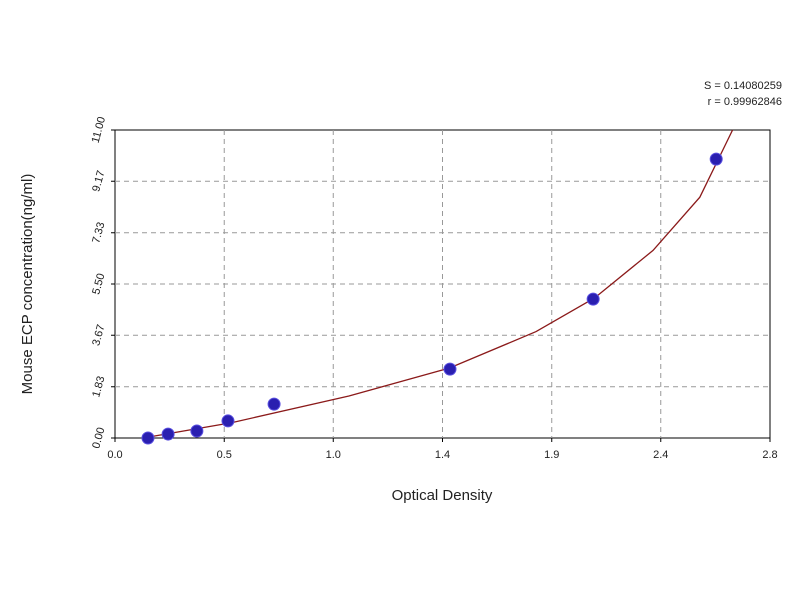 Image resolution: width=800 pixels, height=600 pixels. I want to click on x-tick-label: 1.0, so click(333, 455).